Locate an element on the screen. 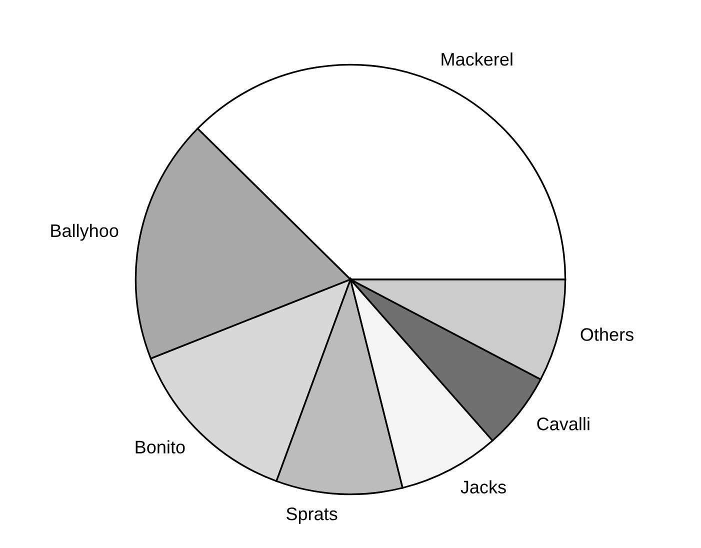 Image resolution: width=701 pixels, height=548 pixels. slice-label: Bonito is located at coordinates (160, 447).